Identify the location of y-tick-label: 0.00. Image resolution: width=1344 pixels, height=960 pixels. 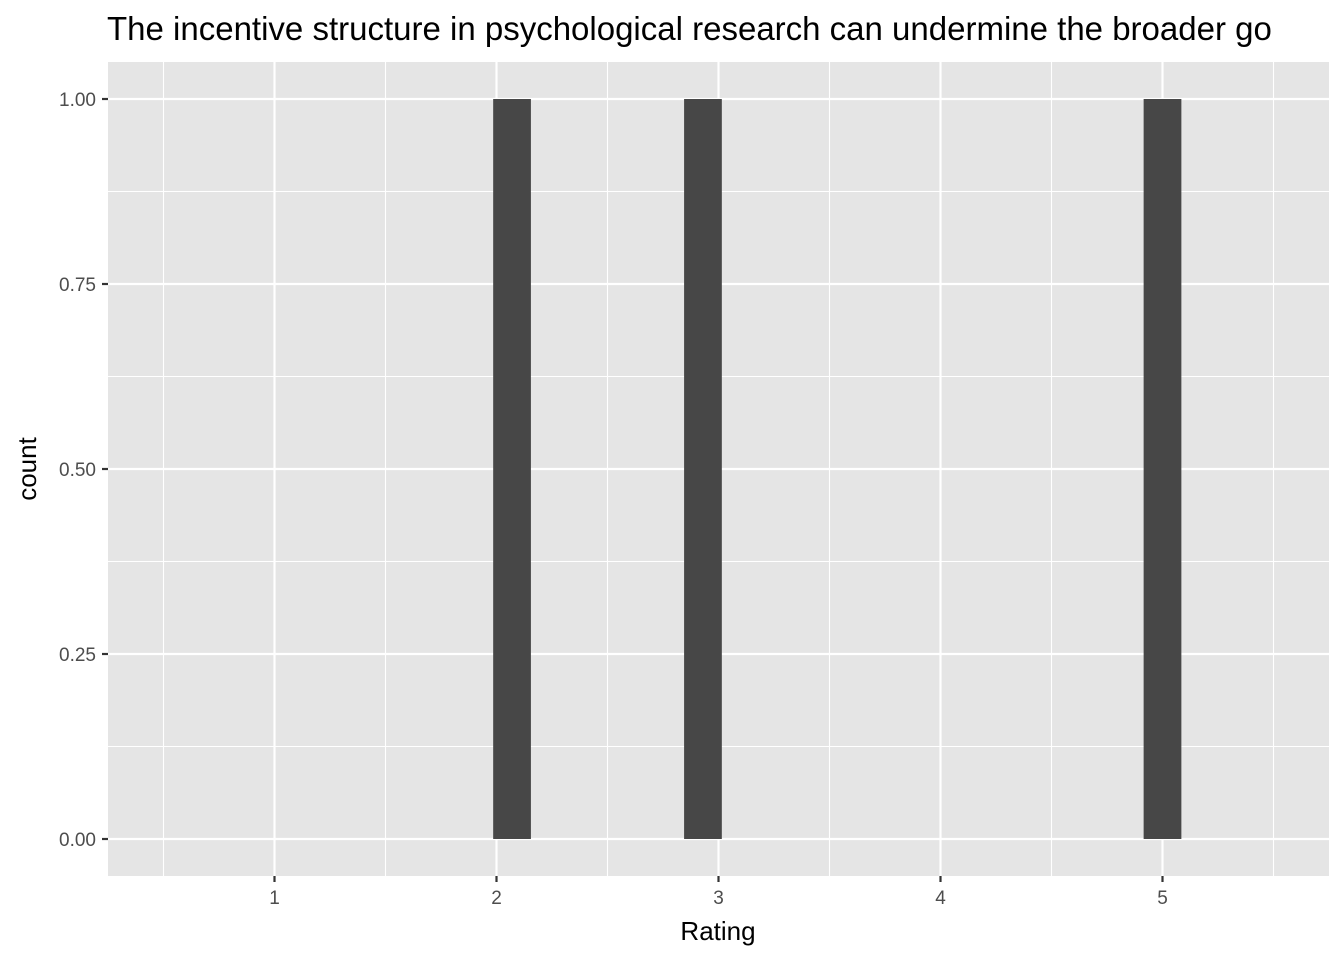
(77, 840).